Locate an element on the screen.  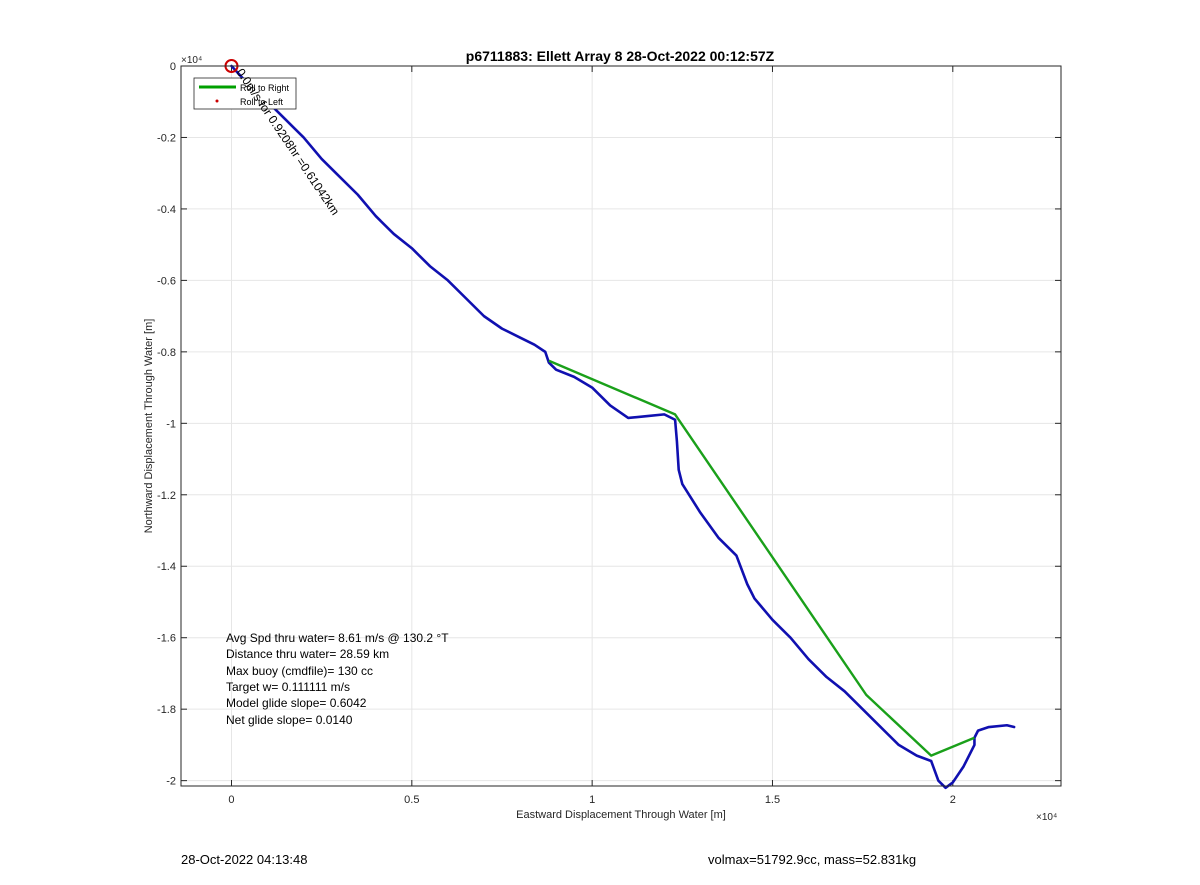
x-tick-label: 1 is located at coordinates (592, 800).